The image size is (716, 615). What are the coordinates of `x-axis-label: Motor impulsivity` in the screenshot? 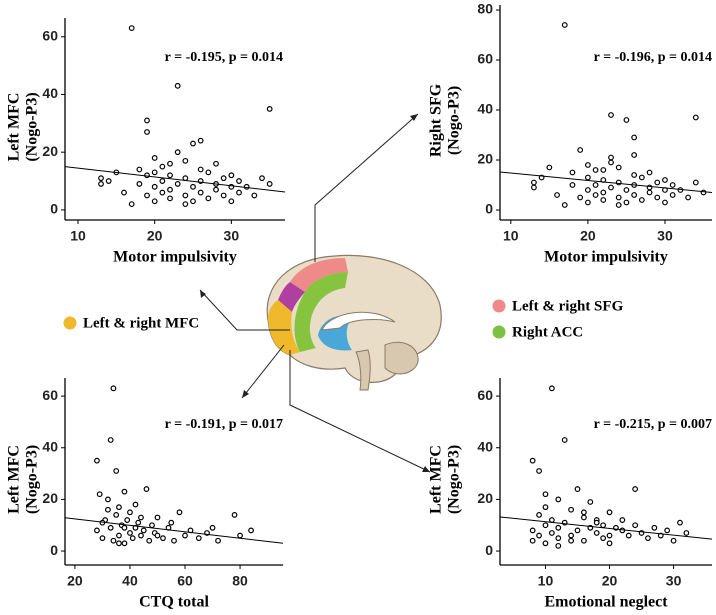 It's located at (606, 257).